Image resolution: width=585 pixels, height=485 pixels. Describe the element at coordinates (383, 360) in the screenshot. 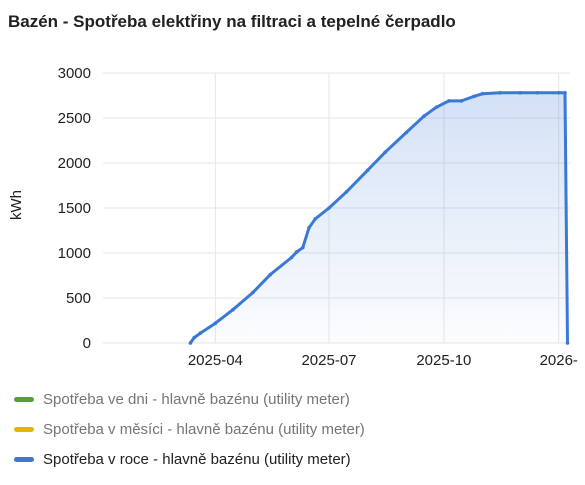

I see `x-axis-ticks: 2025-04 2025-07 2025-10 2026-` at that location.